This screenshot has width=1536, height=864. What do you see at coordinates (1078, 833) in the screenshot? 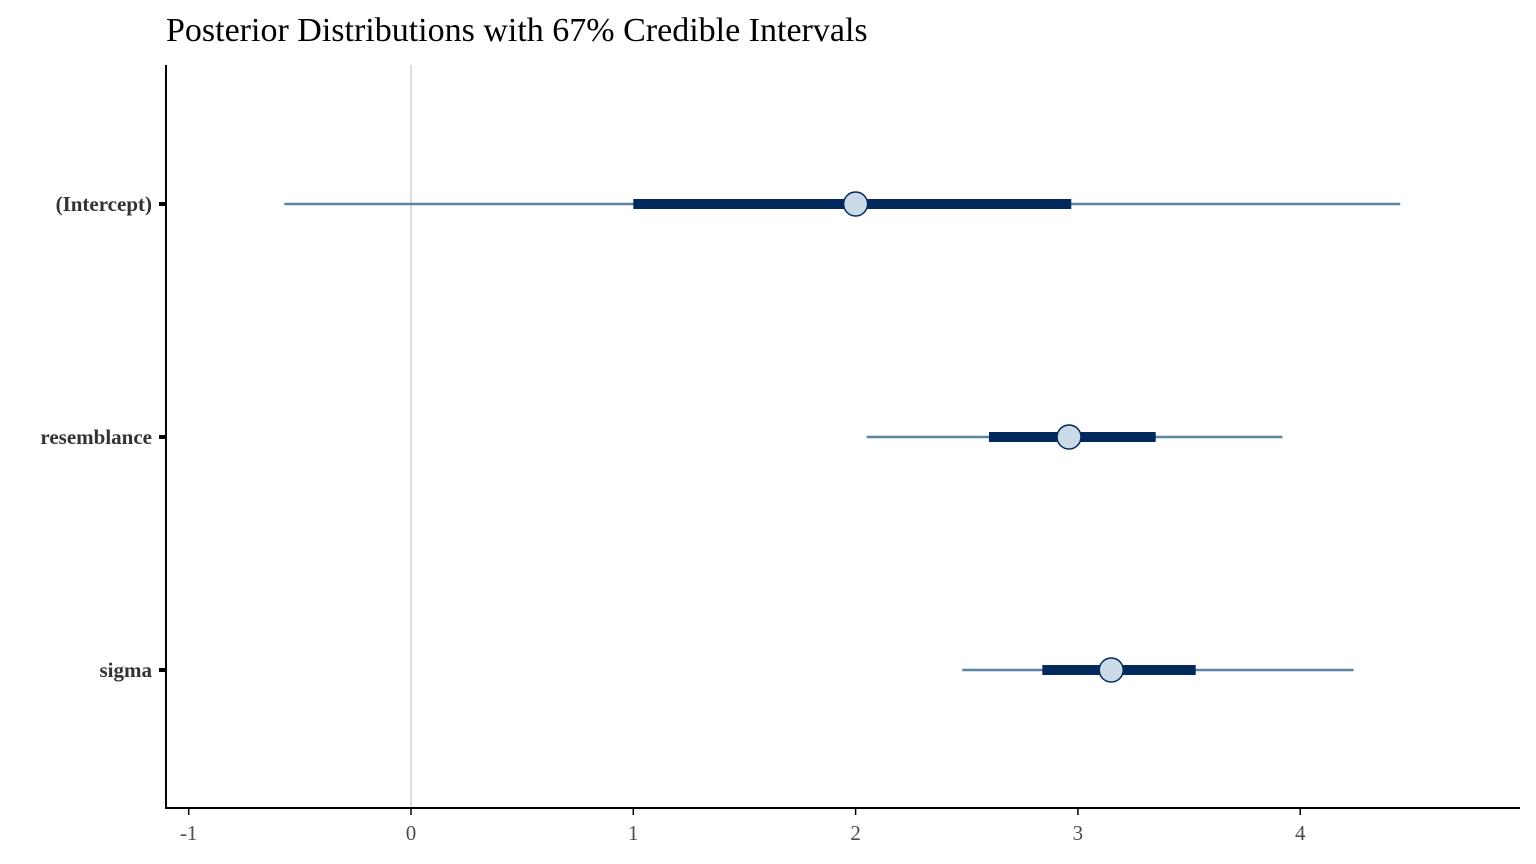
I see `x-tick-label: 3` at bounding box center [1078, 833].